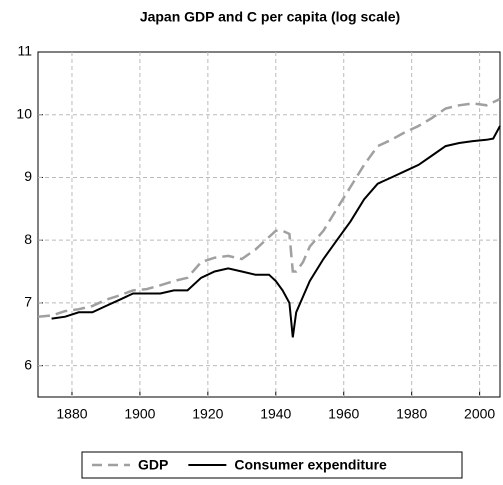 The width and height of the screenshot is (503, 485). I want to click on legend: GDP Consumer expenditure, so click(272, 465).